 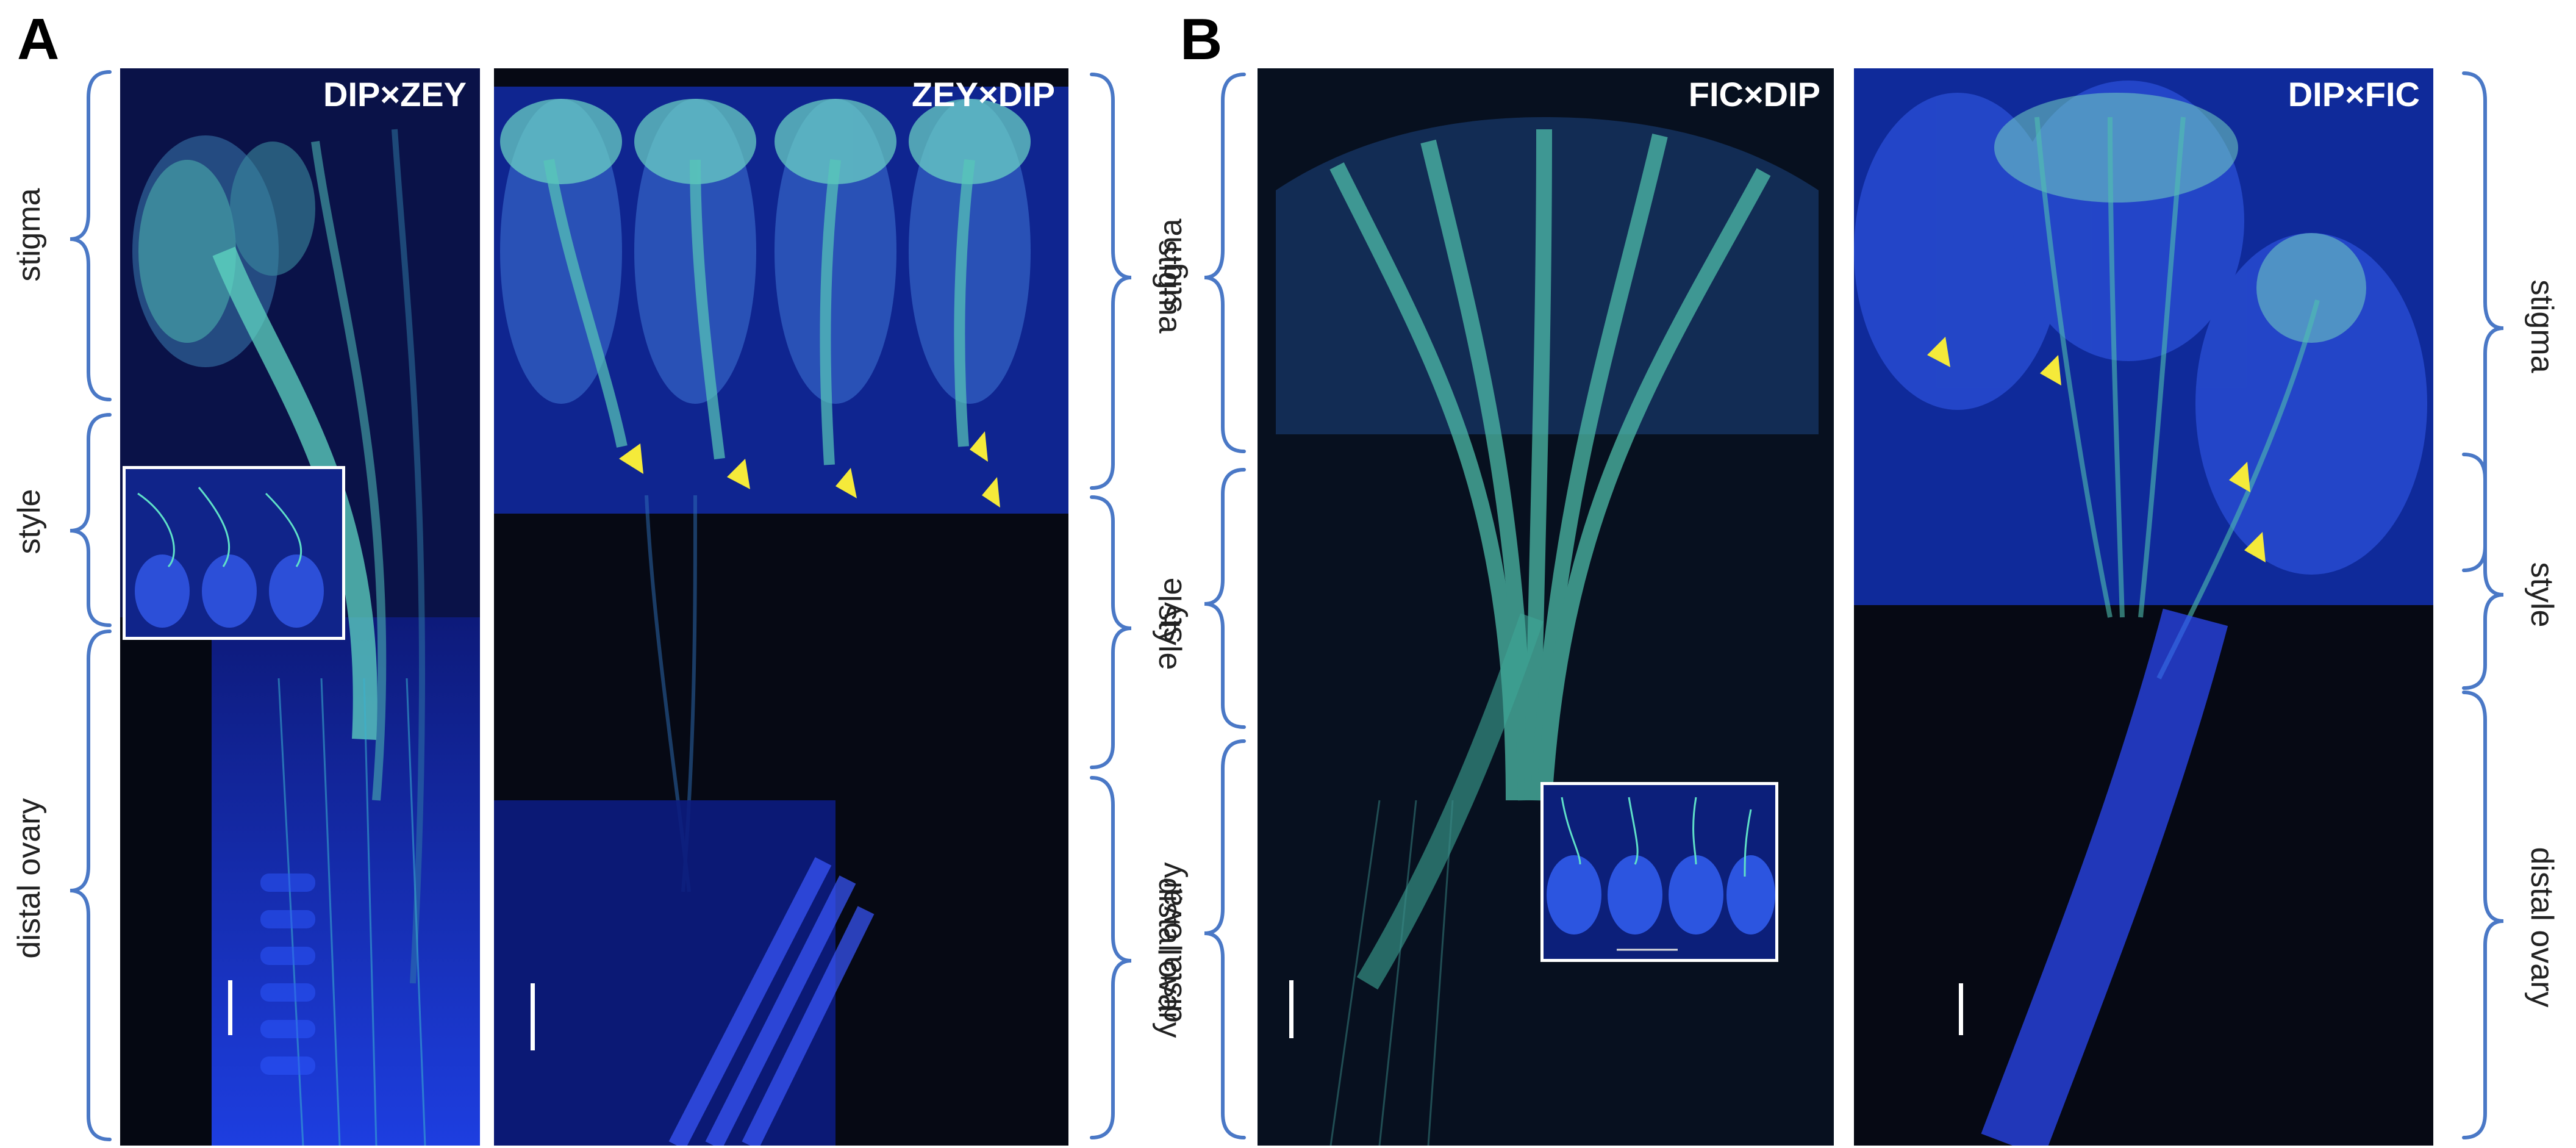 I want to click on panel-a-letter: A, so click(x=38, y=40).